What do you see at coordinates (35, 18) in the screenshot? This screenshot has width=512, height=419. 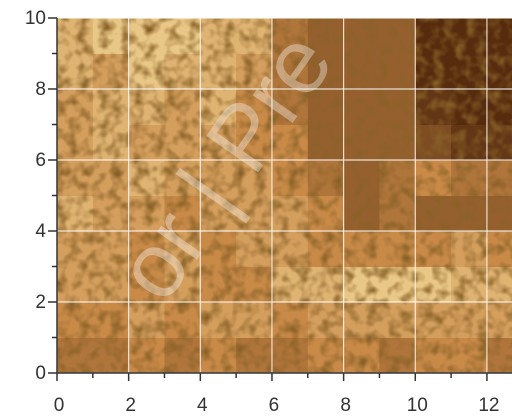 I see `y-tick-label: 10` at bounding box center [35, 18].